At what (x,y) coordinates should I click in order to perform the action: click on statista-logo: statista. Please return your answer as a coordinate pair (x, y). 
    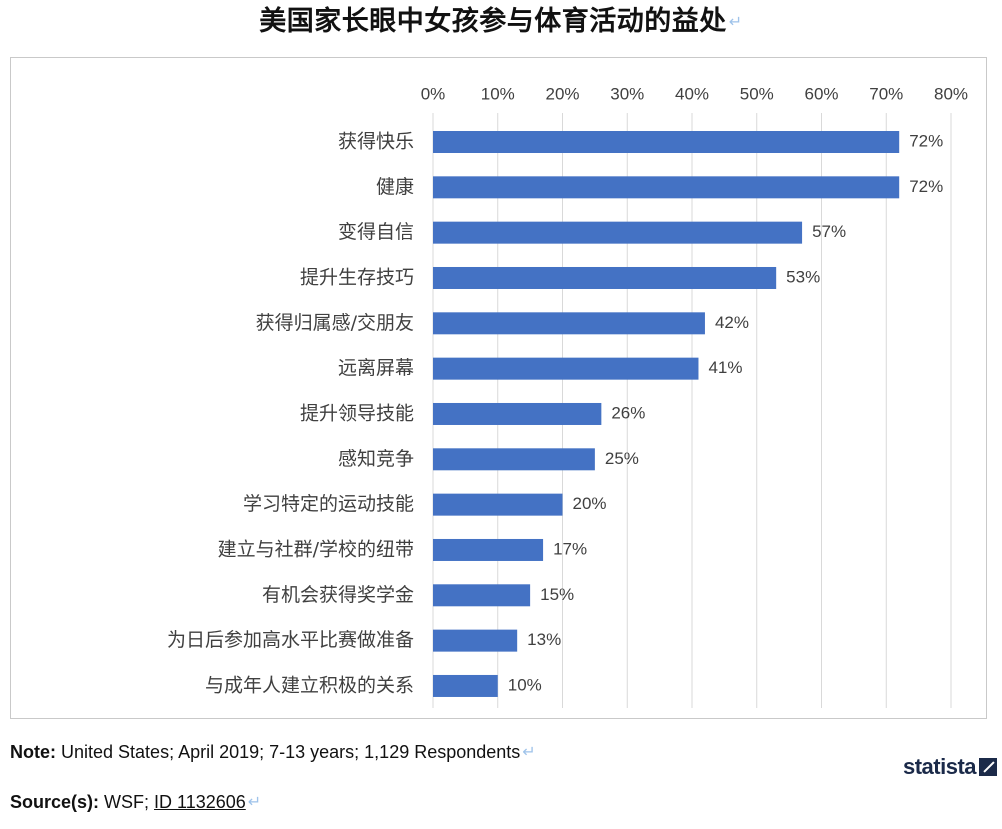
    Looking at the image, I should click on (950, 767).